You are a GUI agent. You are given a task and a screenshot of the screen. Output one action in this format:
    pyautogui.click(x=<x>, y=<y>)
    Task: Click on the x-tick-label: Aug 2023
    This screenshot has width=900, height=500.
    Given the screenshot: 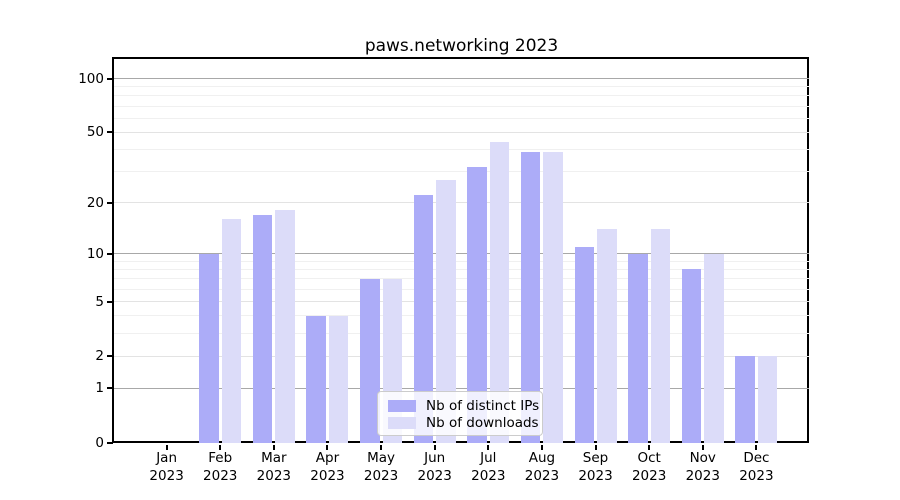 What is the action you would take?
    pyautogui.click(x=542, y=467)
    